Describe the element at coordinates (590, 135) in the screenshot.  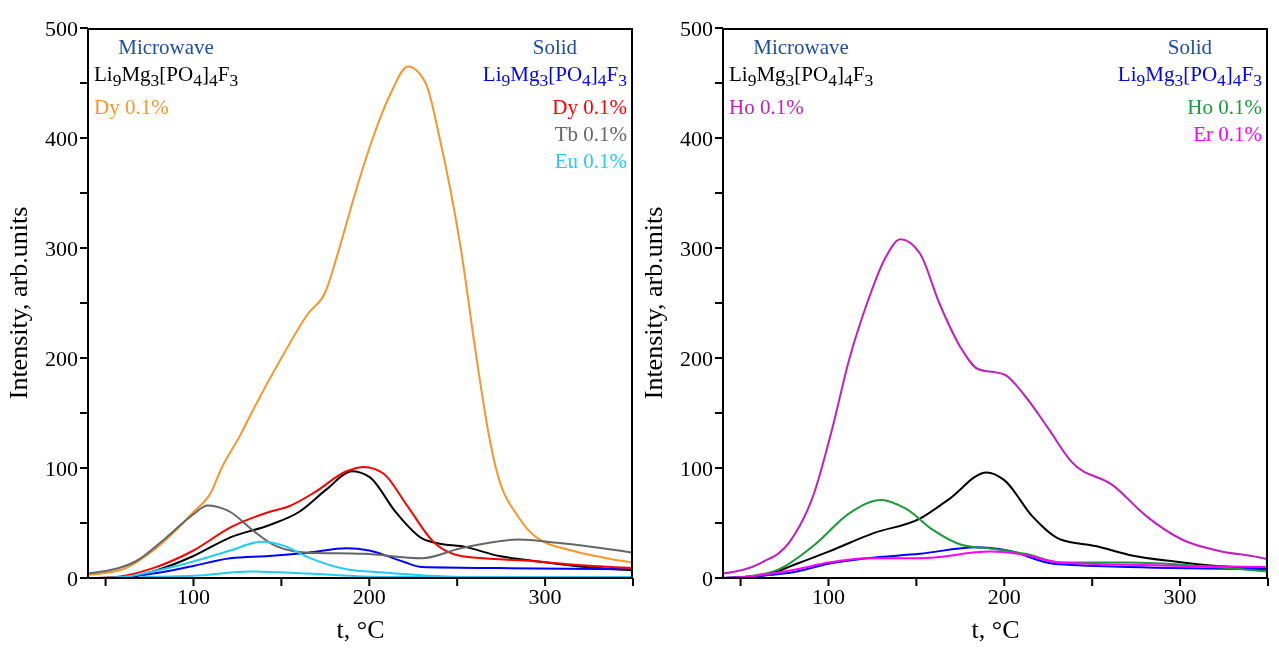
I see `text: Tb 0.1%` at that location.